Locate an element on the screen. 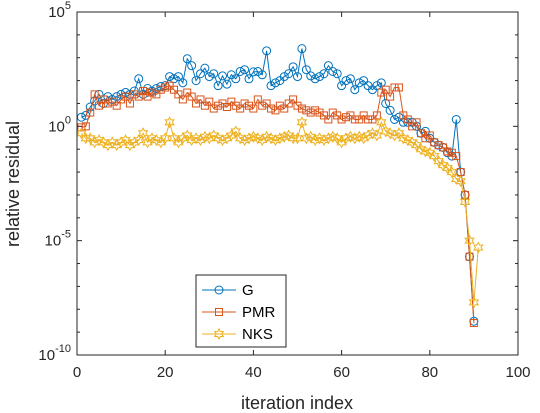  y-tick-label: 100 is located at coordinates (59, 124).